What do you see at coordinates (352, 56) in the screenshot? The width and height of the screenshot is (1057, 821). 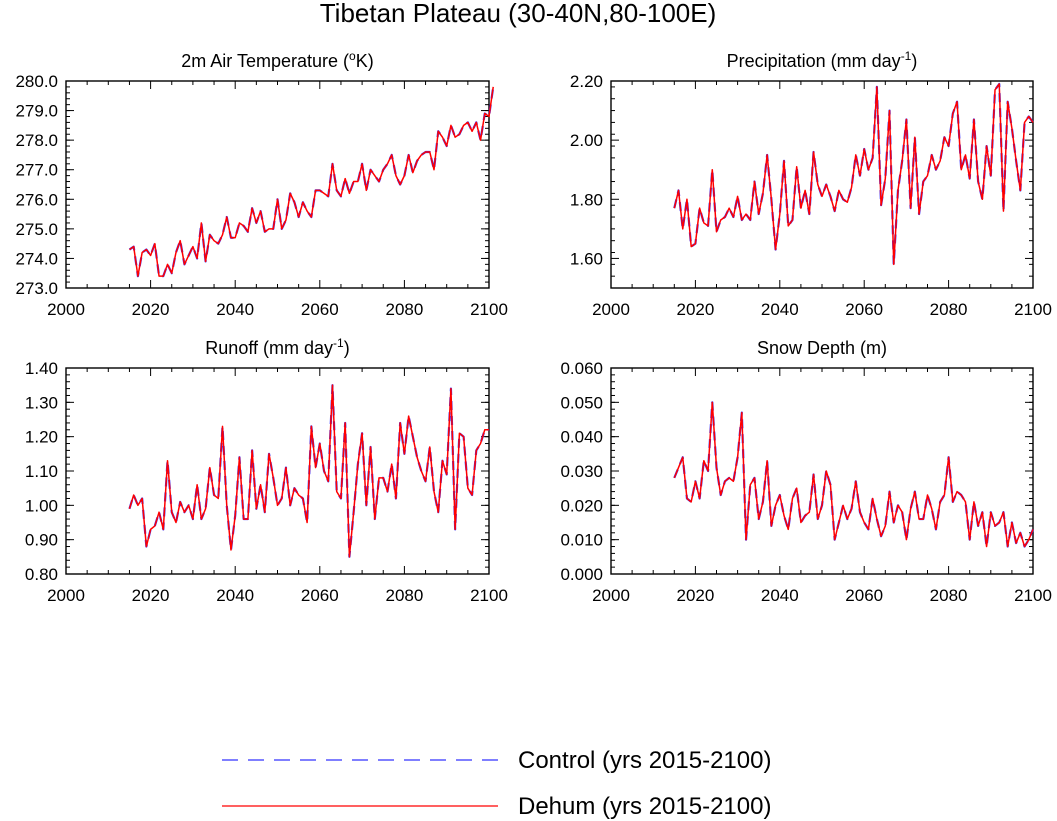 I see `panel-title-superscript: o` at bounding box center [352, 56].